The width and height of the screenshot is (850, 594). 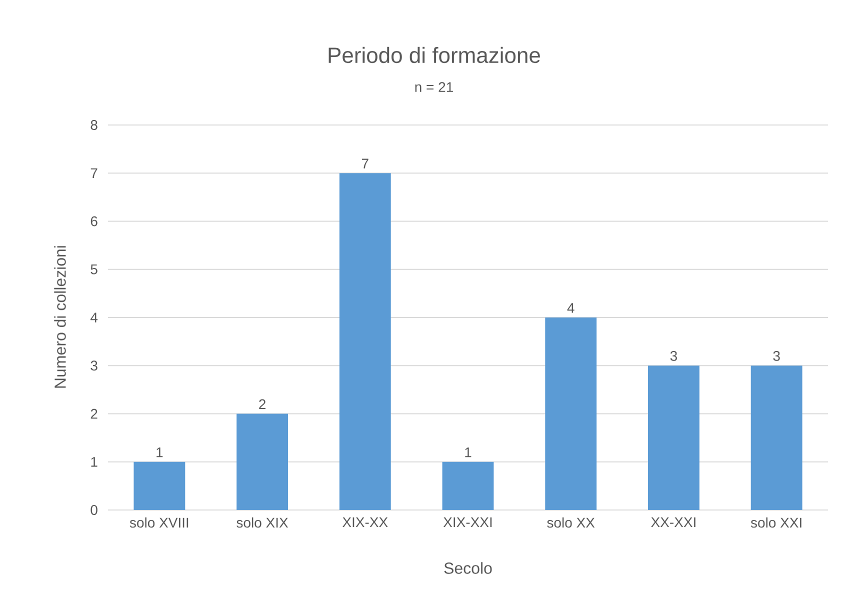 What do you see at coordinates (60, 317) in the screenshot?
I see `y-axis-title: Numero di collezioni` at bounding box center [60, 317].